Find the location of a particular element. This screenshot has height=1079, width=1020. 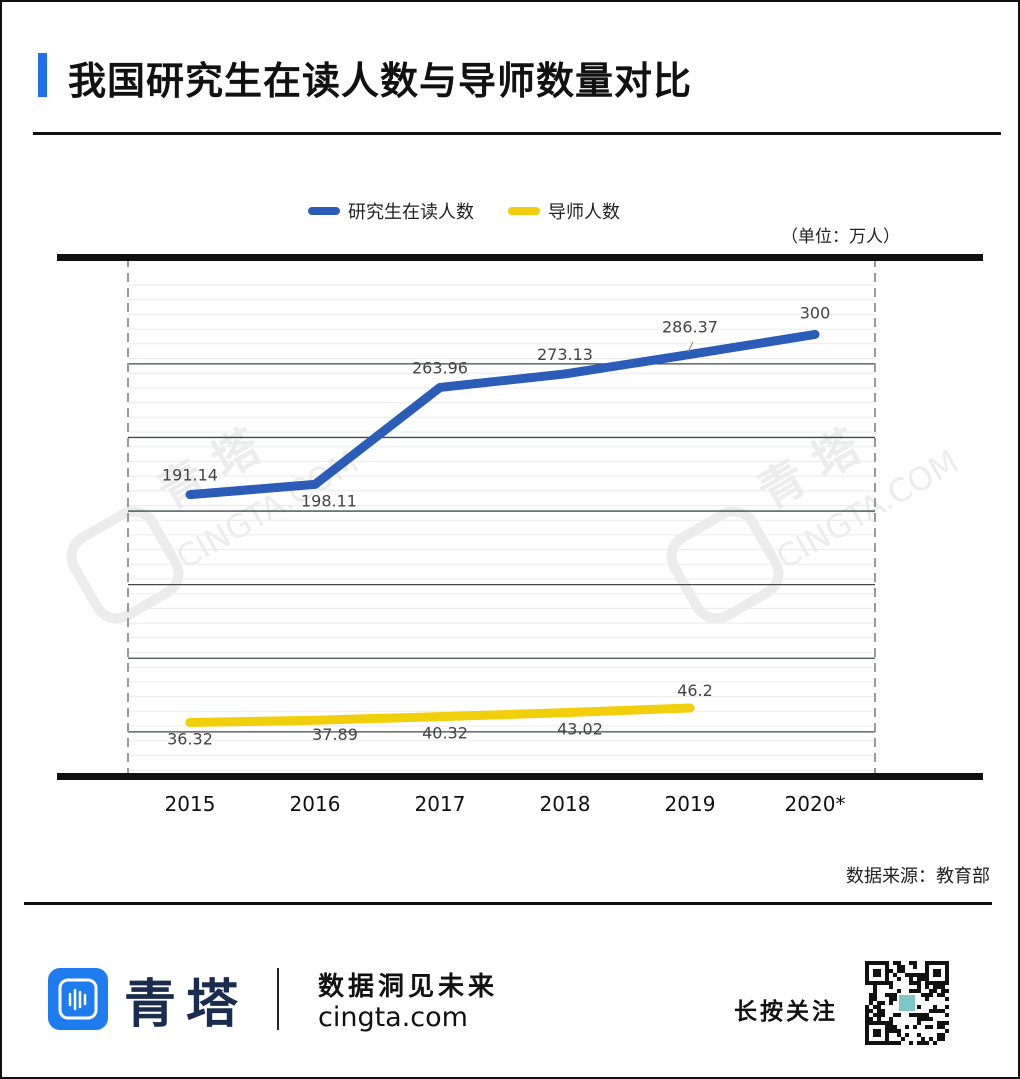

x-tick-label: 2019 is located at coordinates (690, 804).